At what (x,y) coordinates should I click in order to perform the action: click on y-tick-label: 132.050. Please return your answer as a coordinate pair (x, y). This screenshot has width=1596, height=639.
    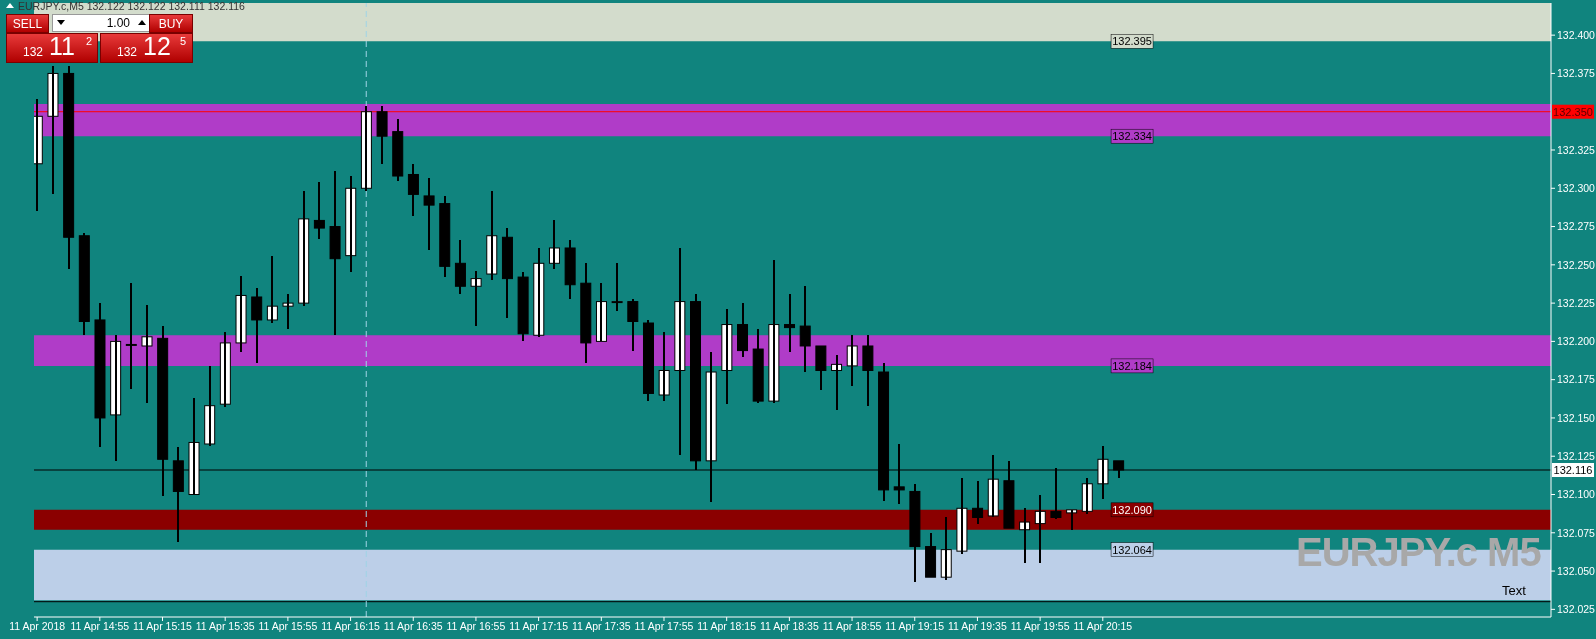
    Looking at the image, I should click on (1576, 570).